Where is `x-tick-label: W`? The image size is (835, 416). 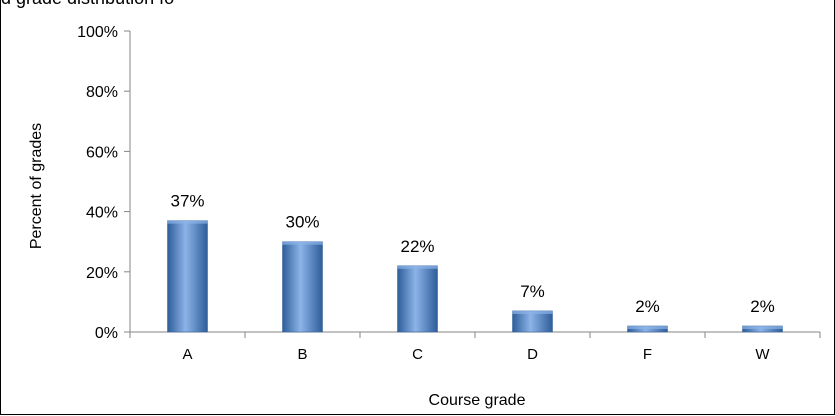 x-tick-label: W is located at coordinates (762, 354).